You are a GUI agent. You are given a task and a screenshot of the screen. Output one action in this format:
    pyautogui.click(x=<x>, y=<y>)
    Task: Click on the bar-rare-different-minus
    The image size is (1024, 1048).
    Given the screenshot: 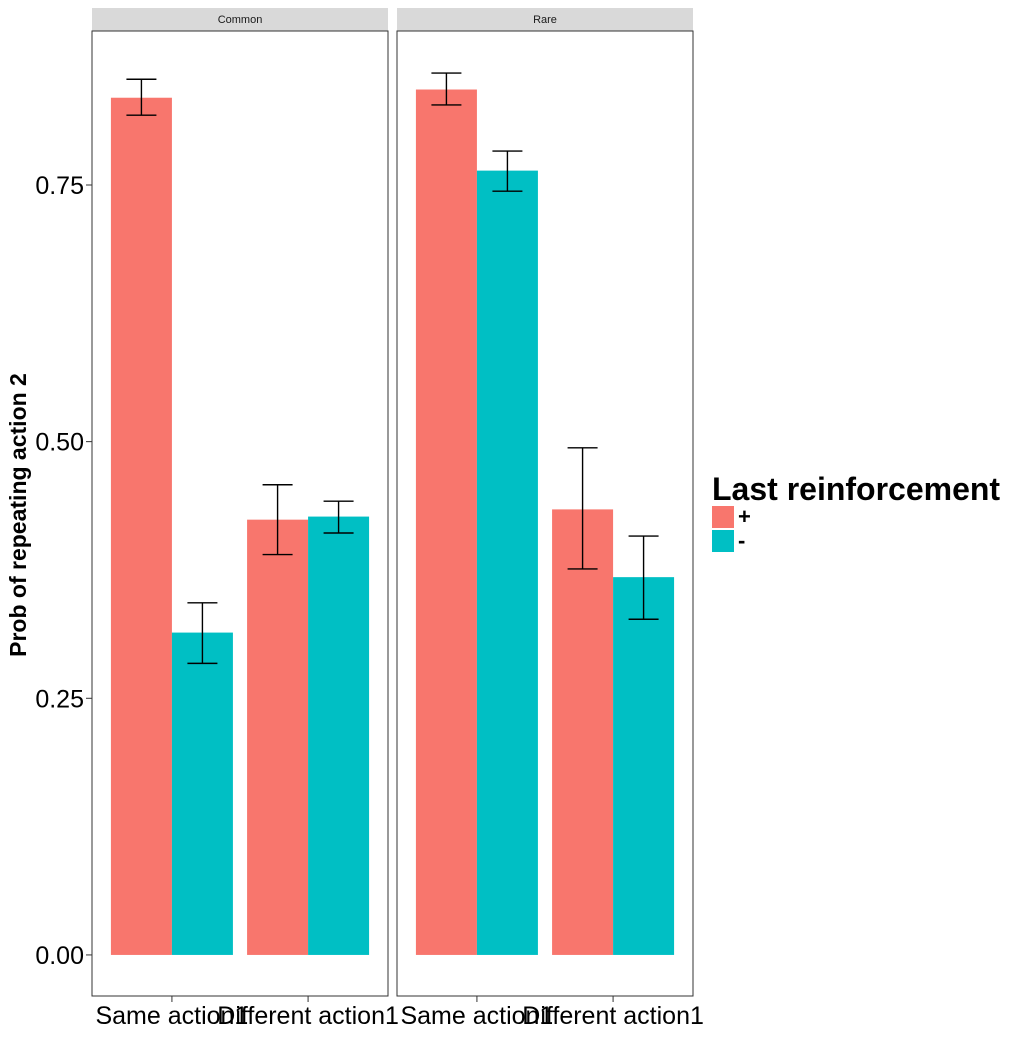 What is the action you would take?
    pyautogui.click(x=644, y=766)
    